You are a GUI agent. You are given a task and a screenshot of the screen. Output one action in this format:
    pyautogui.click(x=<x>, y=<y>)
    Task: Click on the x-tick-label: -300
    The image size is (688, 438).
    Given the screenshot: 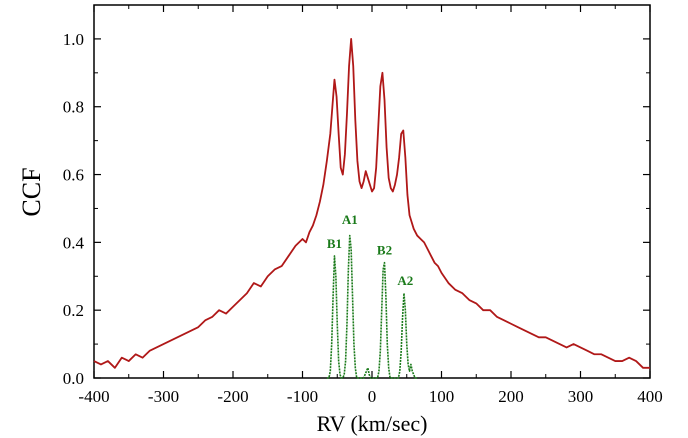 What is the action you would take?
    pyautogui.click(x=163, y=396)
    